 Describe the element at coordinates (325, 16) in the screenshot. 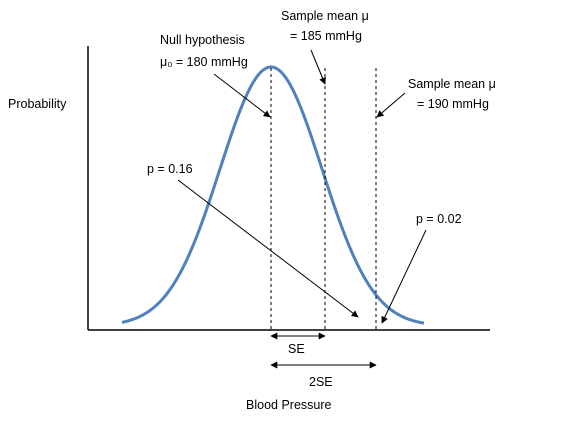

I see `sample-mean-185-label: Sample mean μ` at that location.